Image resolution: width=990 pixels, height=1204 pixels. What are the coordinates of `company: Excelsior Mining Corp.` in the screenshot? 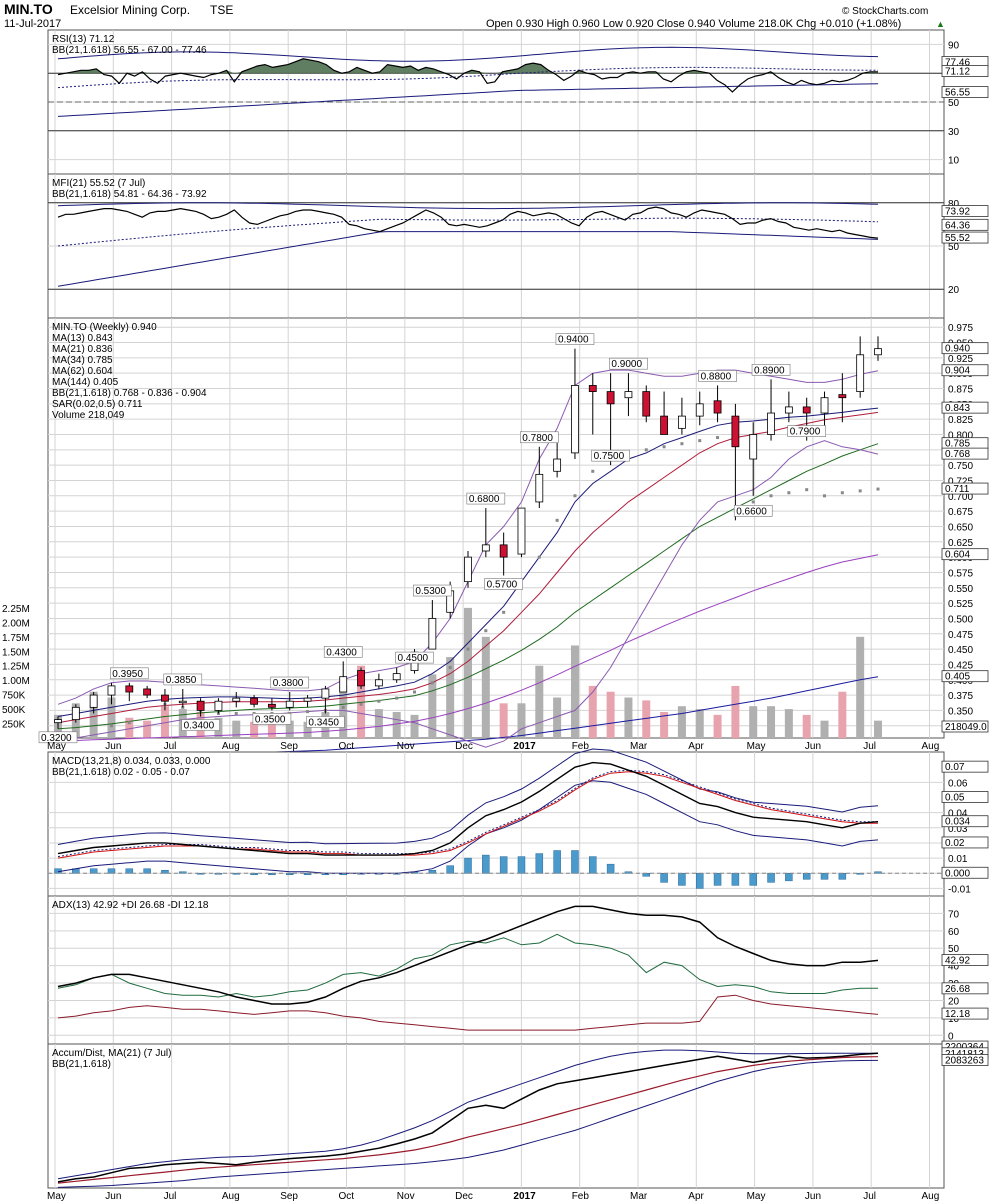 It's located at (130, 10).